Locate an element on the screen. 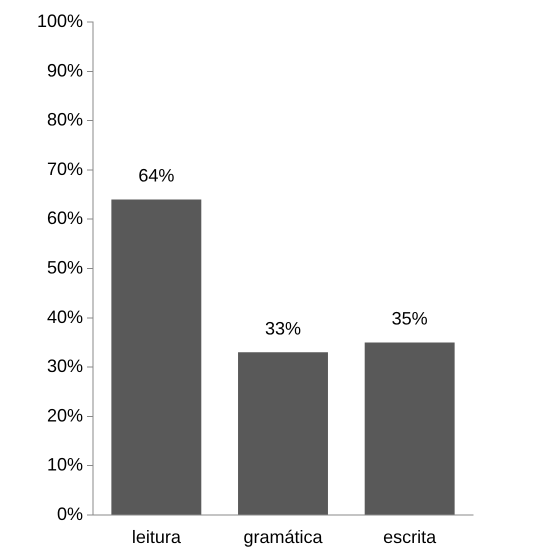 Image resolution: width=536 pixels, height=551 pixels. x-tick-label: leitura is located at coordinates (157, 536).